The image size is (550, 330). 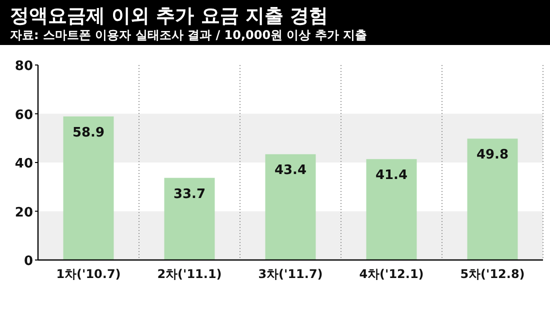 I want to click on data-label: 43.4, so click(x=290, y=170).